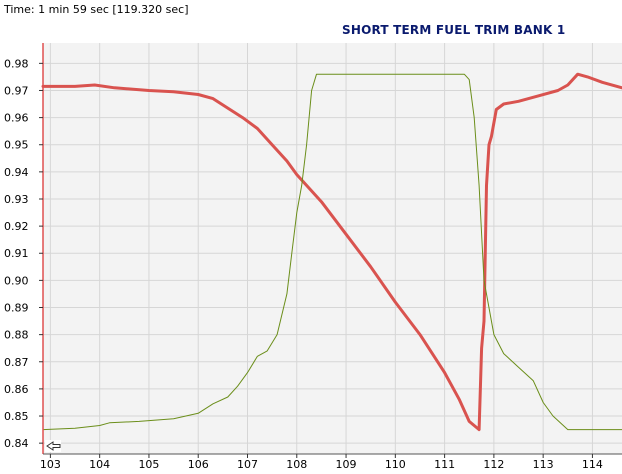 The width and height of the screenshot is (622, 474). Describe the element at coordinates (198, 464) in the screenshot. I see `x-tick-label: 106` at that location.